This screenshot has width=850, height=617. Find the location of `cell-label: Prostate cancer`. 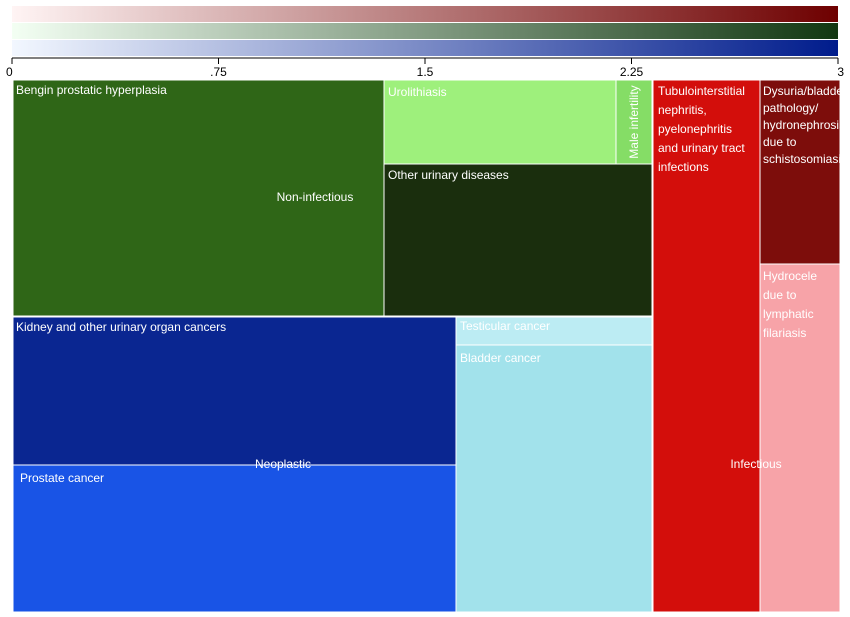

cell-label: Prostate cancer is located at coordinates (62, 478).